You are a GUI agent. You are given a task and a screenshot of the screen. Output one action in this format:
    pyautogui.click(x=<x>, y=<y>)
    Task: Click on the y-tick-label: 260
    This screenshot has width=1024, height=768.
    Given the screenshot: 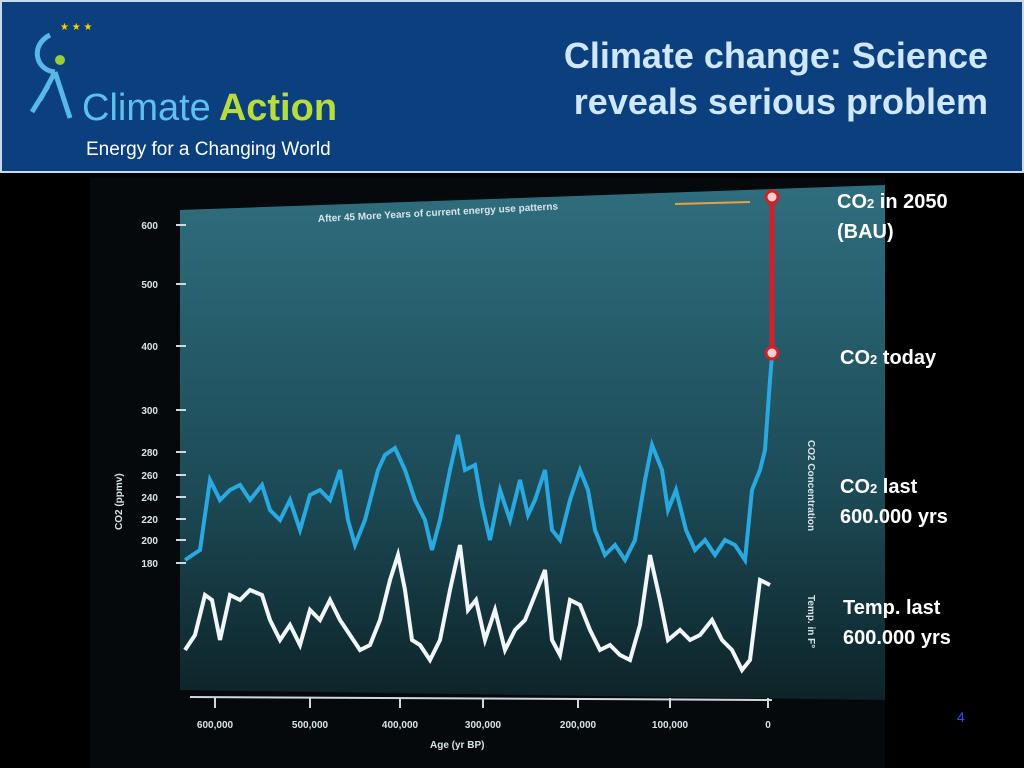 What is the action you would take?
    pyautogui.click(x=149, y=476)
    